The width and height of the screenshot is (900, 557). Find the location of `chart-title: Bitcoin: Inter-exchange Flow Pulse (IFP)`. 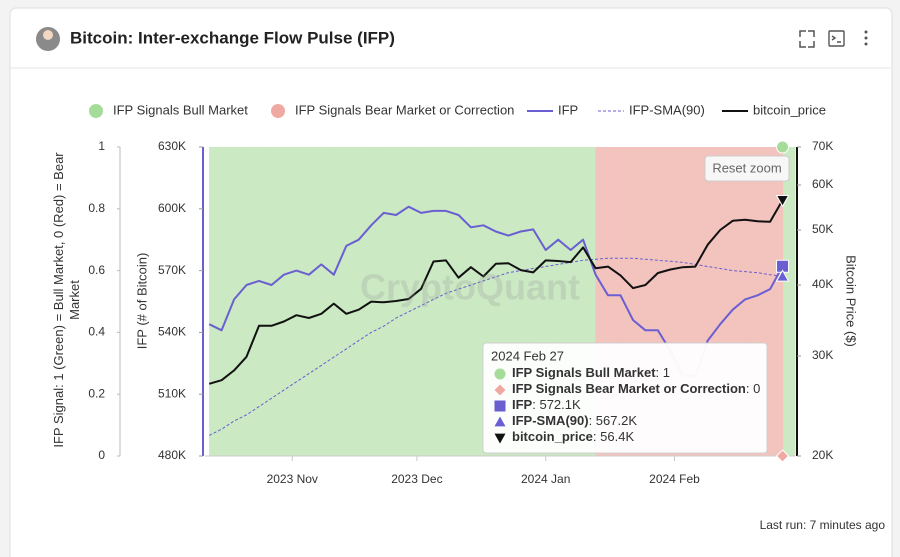

chart-title: Bitcoin: Inter-exchange Flow Pulse (IFP) is located at coordinates (232, 37).